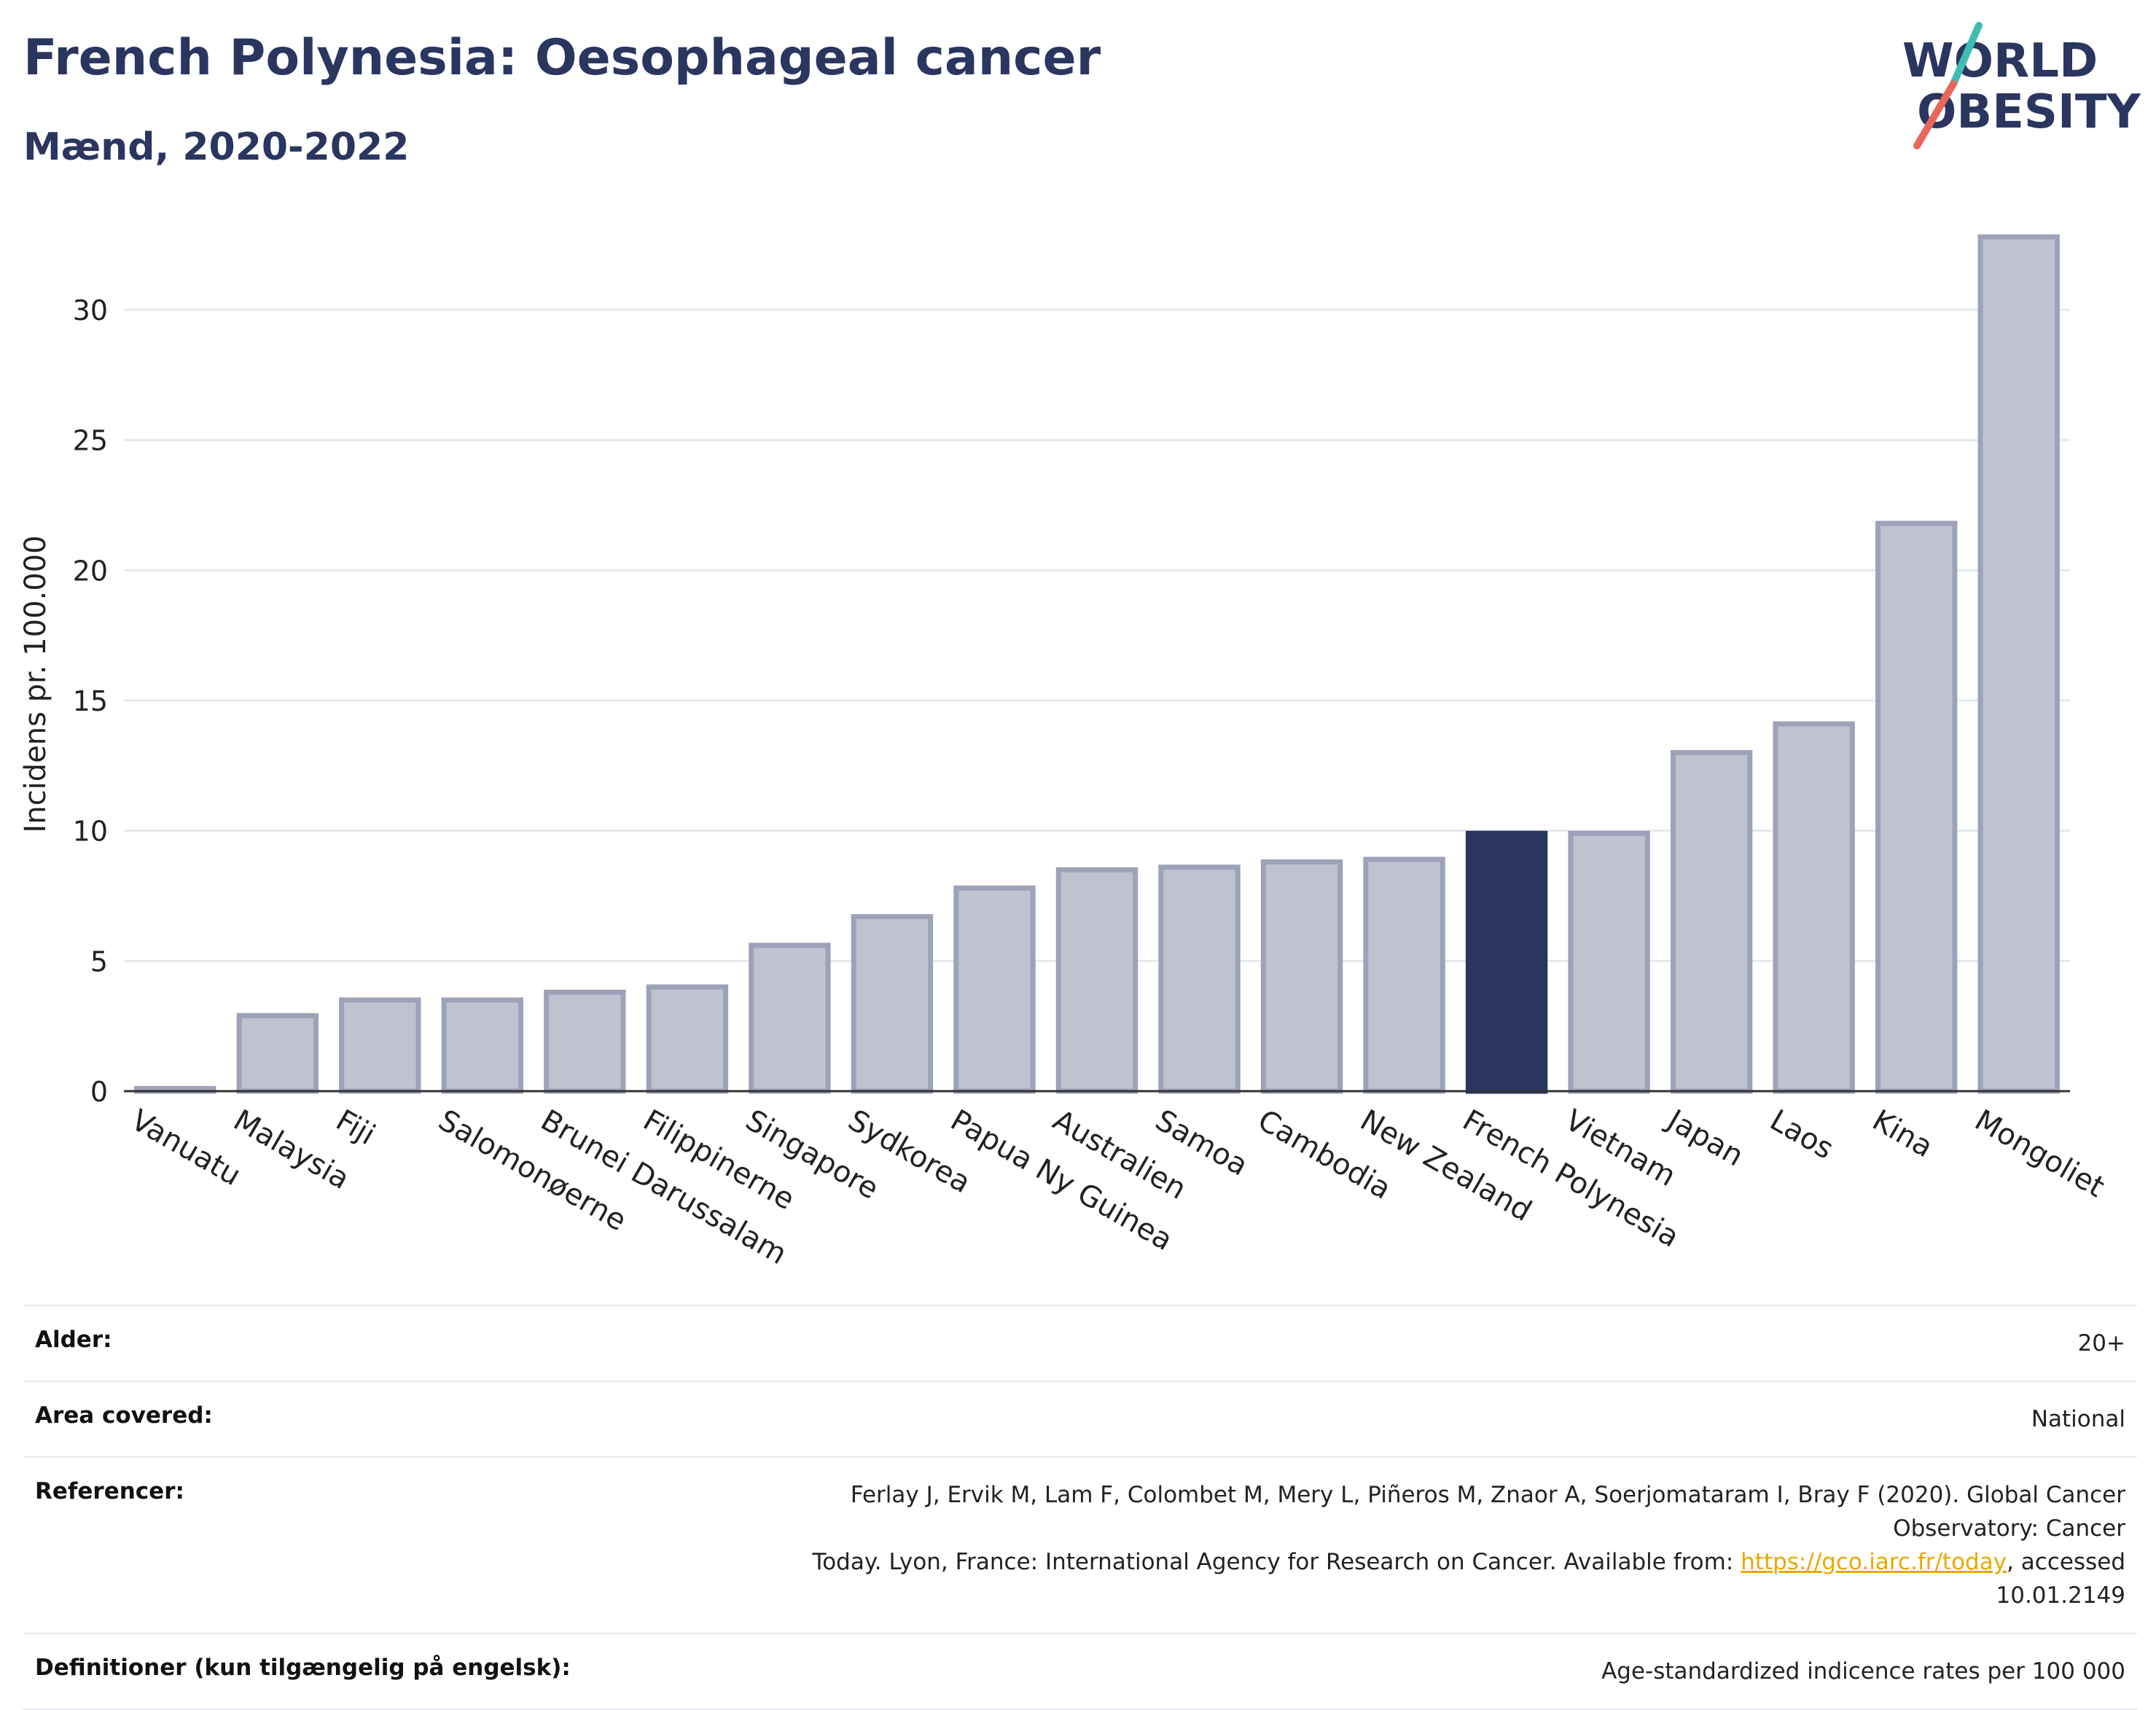  What do you see at coordinates (91, 832) in the screenshot?
I see `y-tick-label: 10` at bounding box center [91, 832].